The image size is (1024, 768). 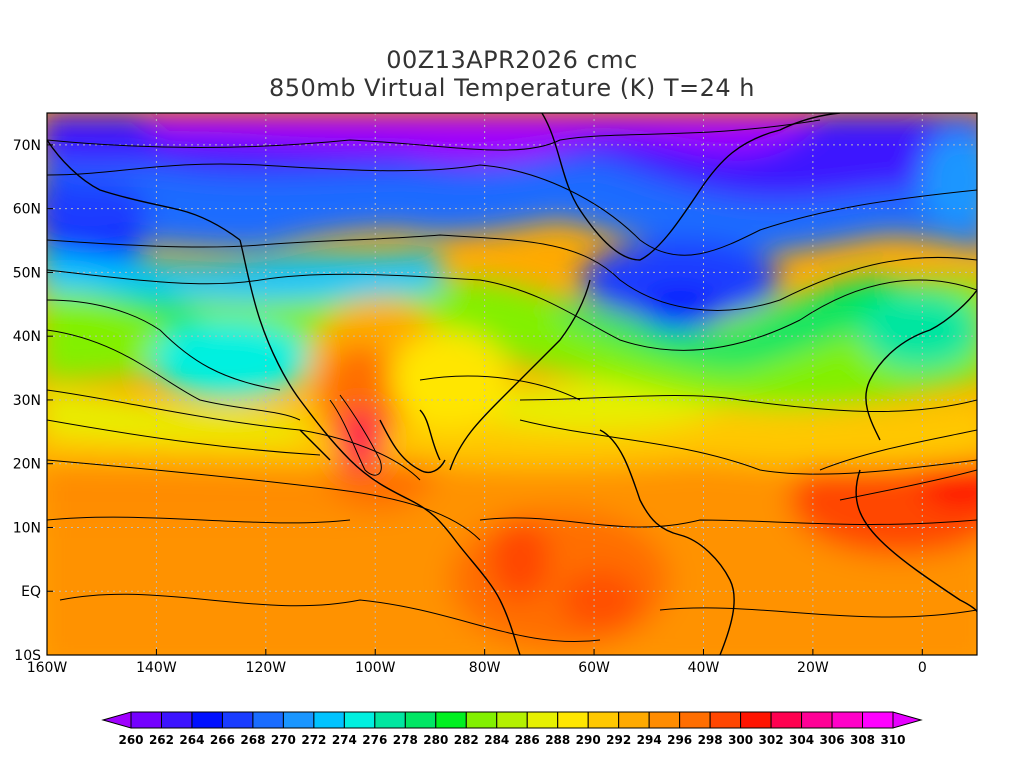 I want to click on lon-tick-label: 100W, so click(x=375, y=668).